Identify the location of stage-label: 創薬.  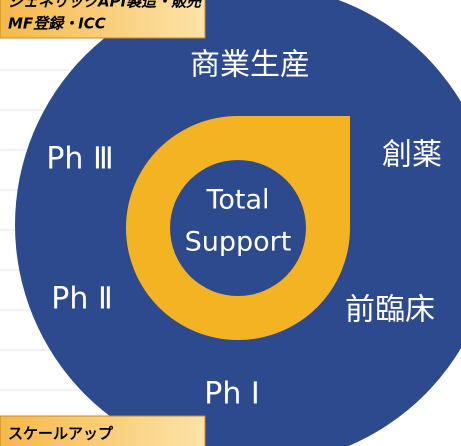
(412, 155).